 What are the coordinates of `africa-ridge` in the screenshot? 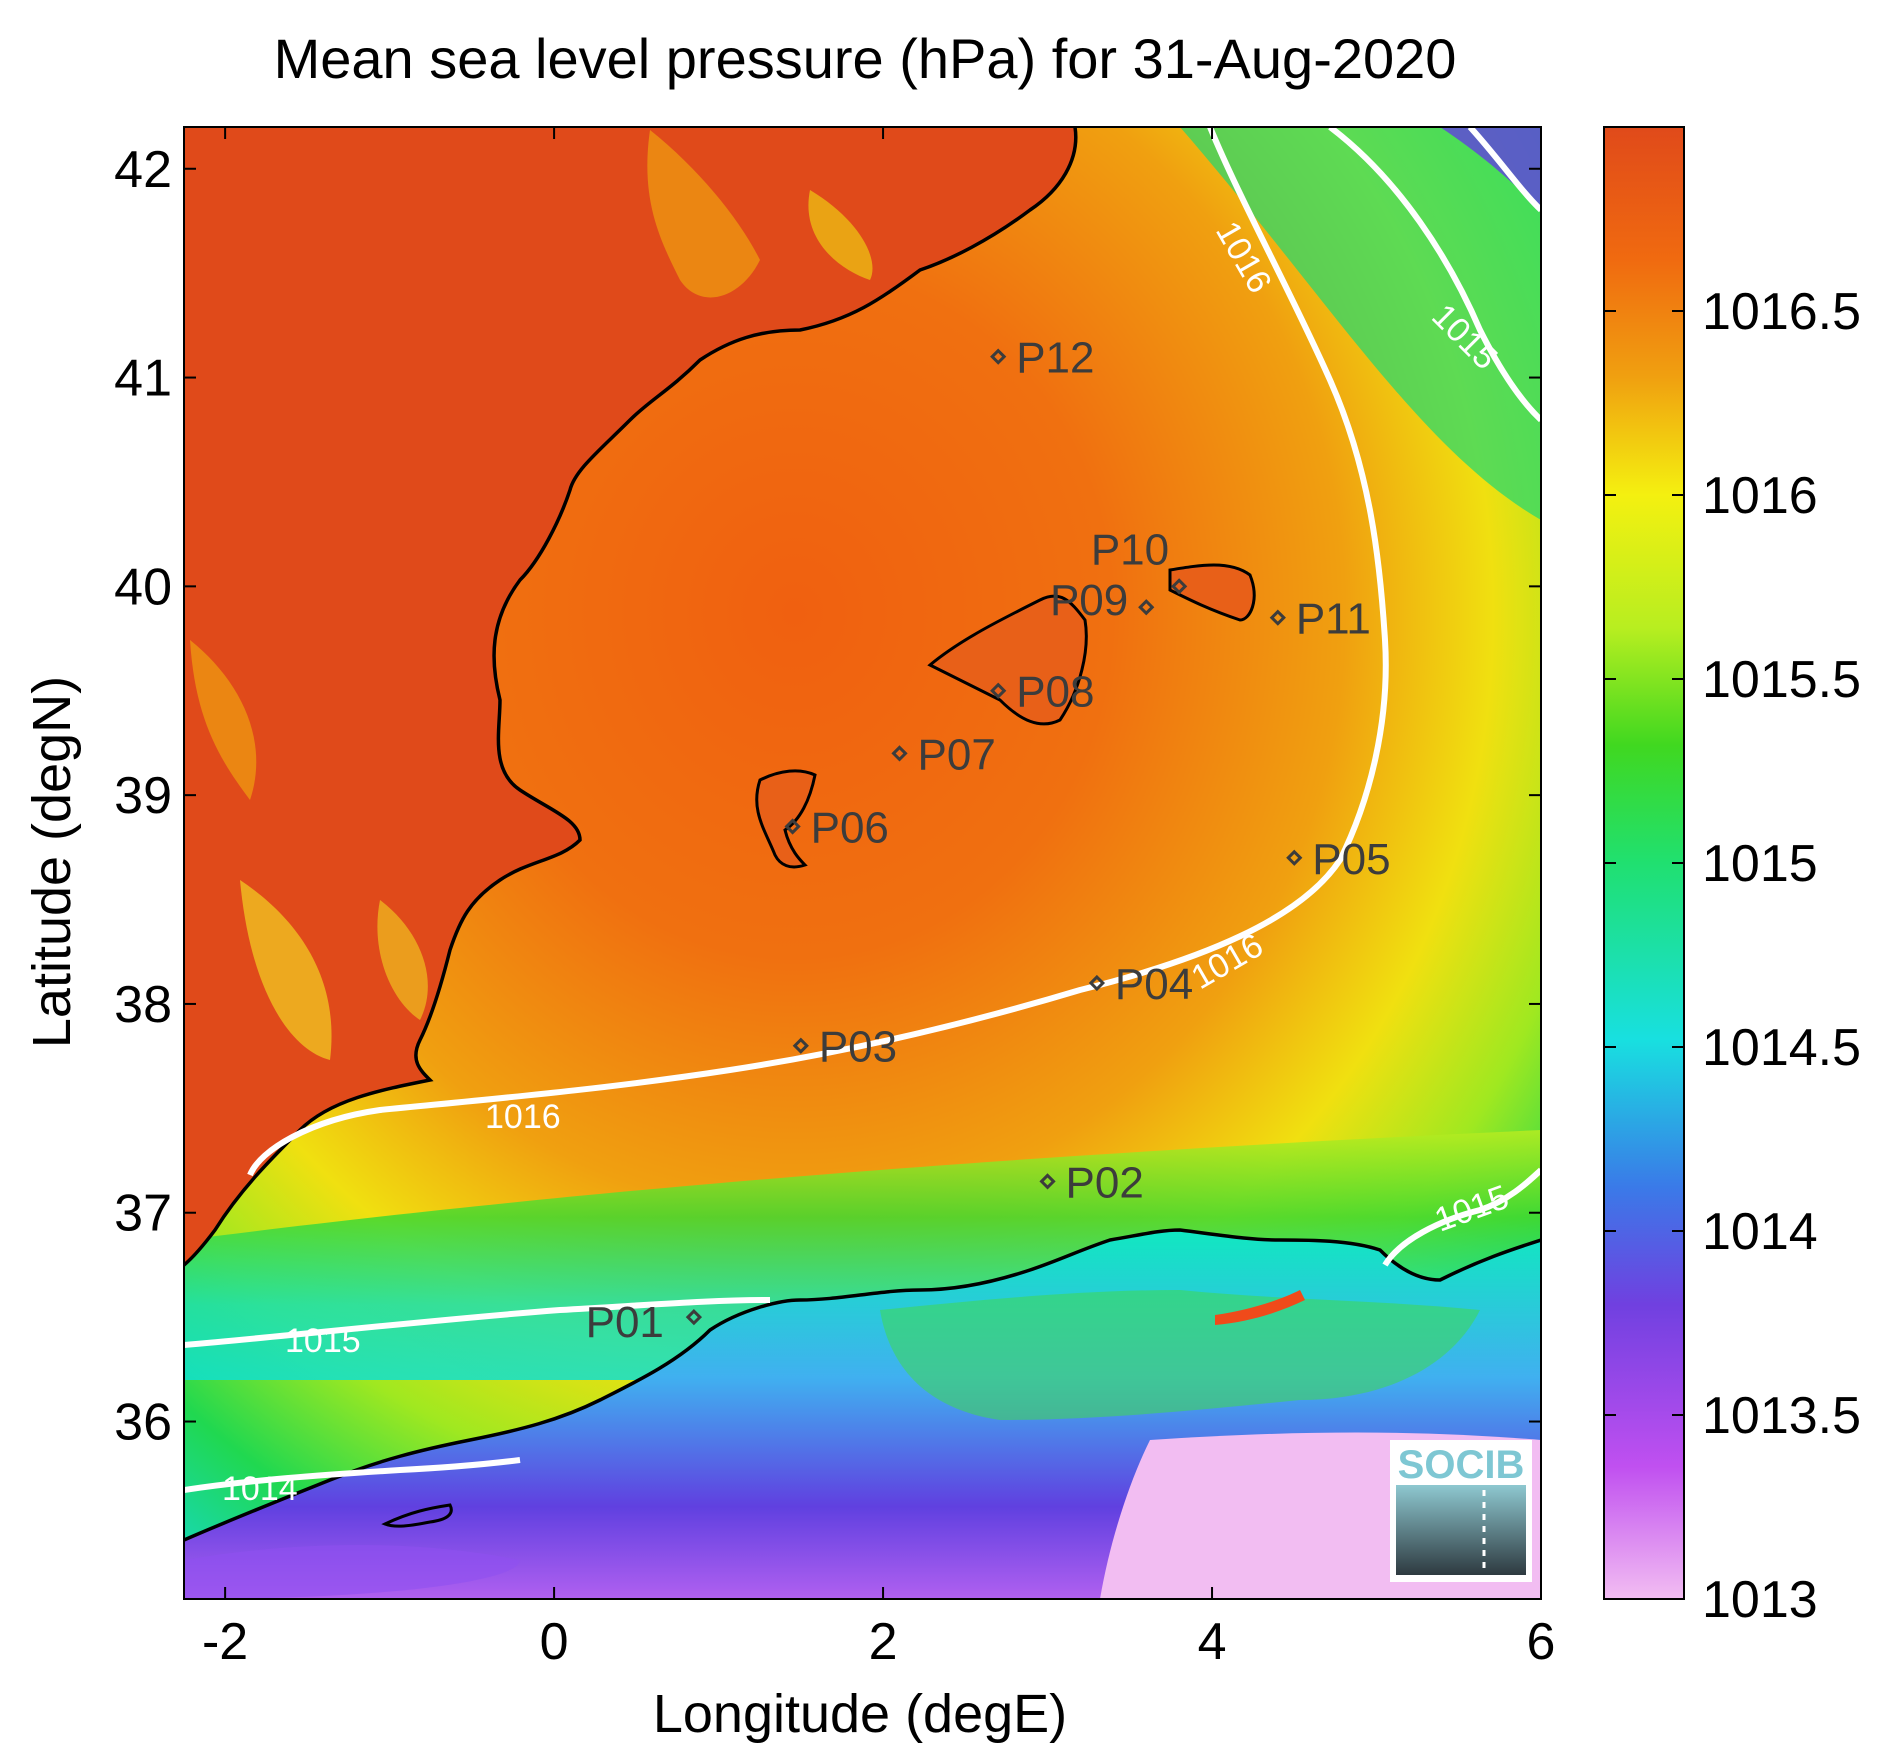 It's located at (1260, 1307).